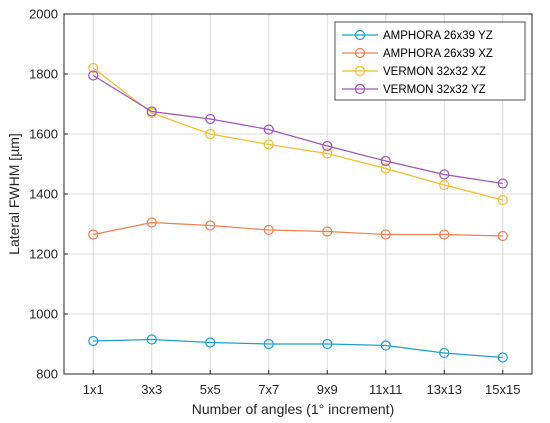 The width and height of the screenshot is (550, 423). What do you see at coordinates (268, 389) in the screenshot?
I see `x-tick-label: 7x7` at bounding box center [268, 389].